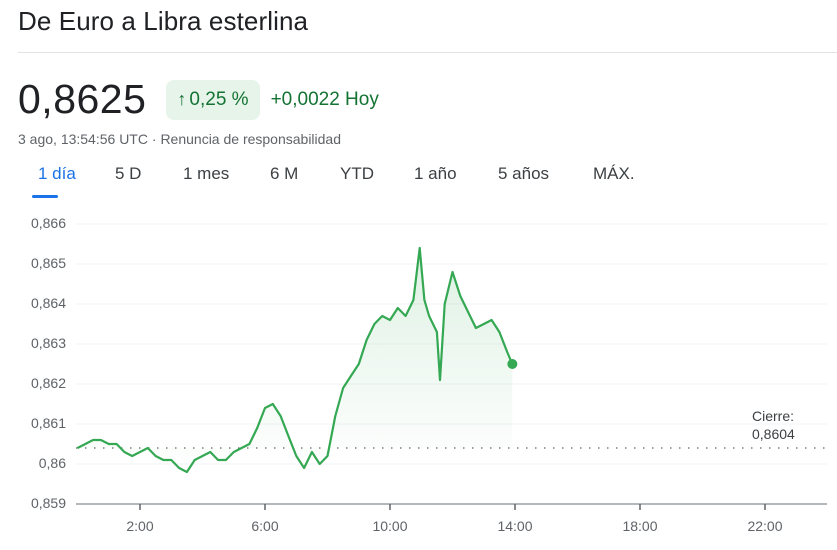  I want to click on y-axis-label: 0,866, so click(48, 223).